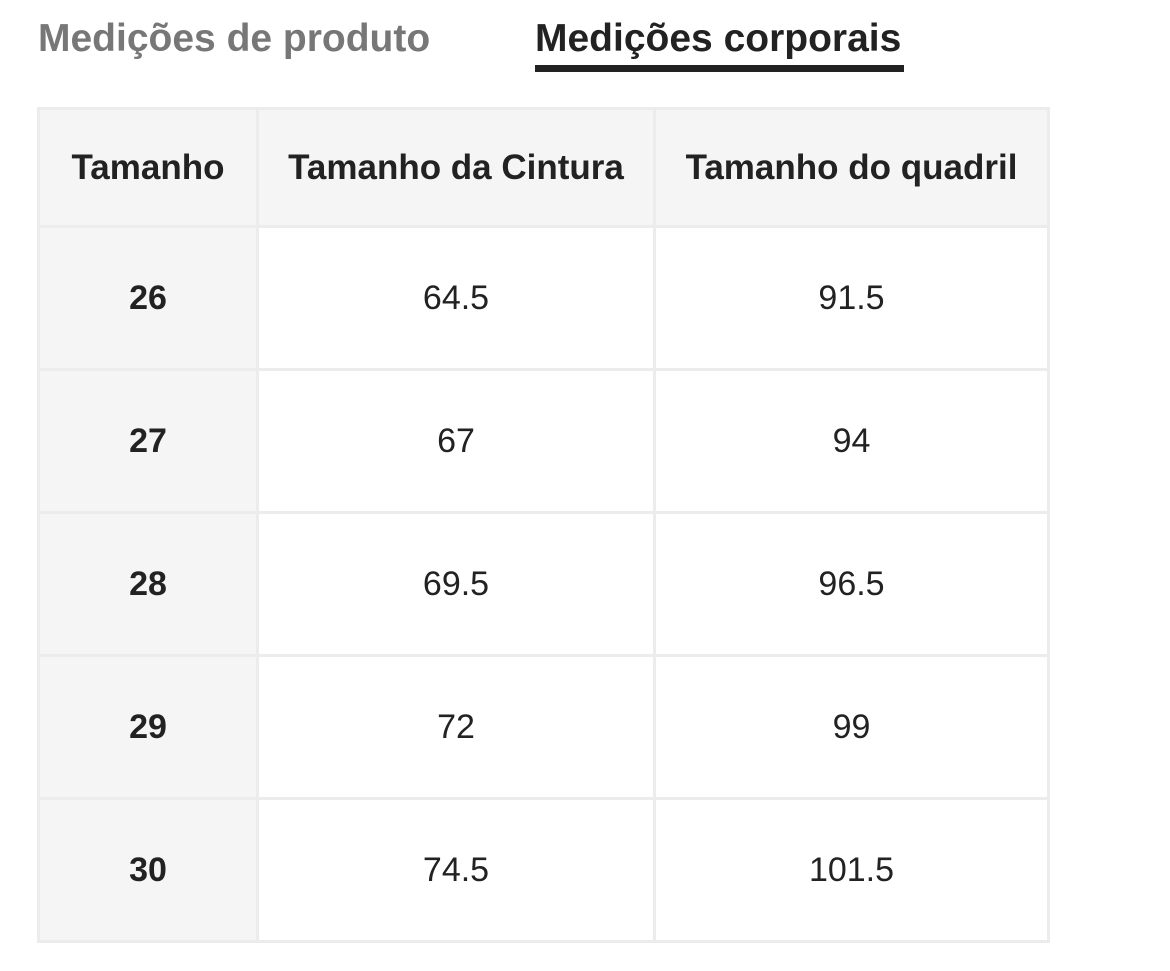 The width and height of the screenshot is (1170, 971). I want to click on column-header-waist: Tamanho da Cintura, so click(456, 167).